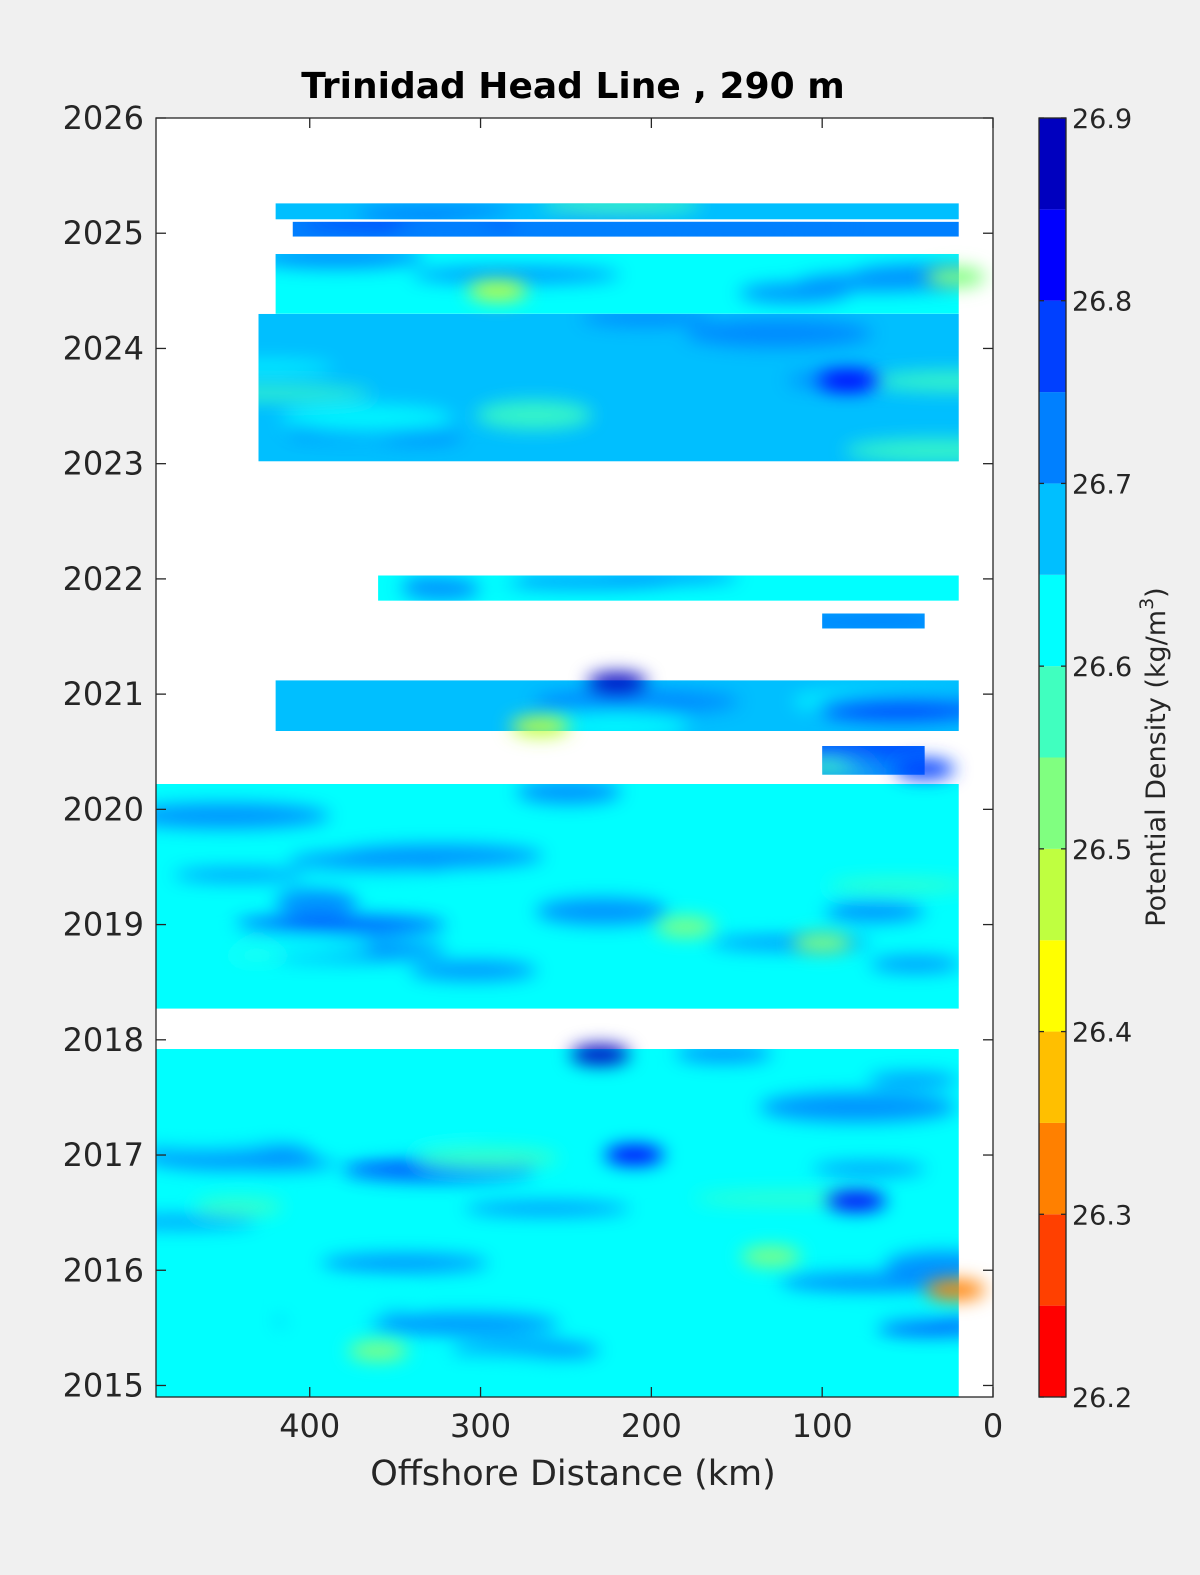  What do you see at coordinates (103, 925) in the screenshot?
I see `y-tick-label: 2019` at bounding box center [103, 925].